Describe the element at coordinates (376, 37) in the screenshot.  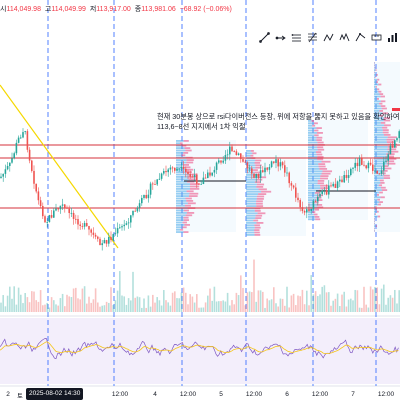
I see `ruler-icon` at that location.